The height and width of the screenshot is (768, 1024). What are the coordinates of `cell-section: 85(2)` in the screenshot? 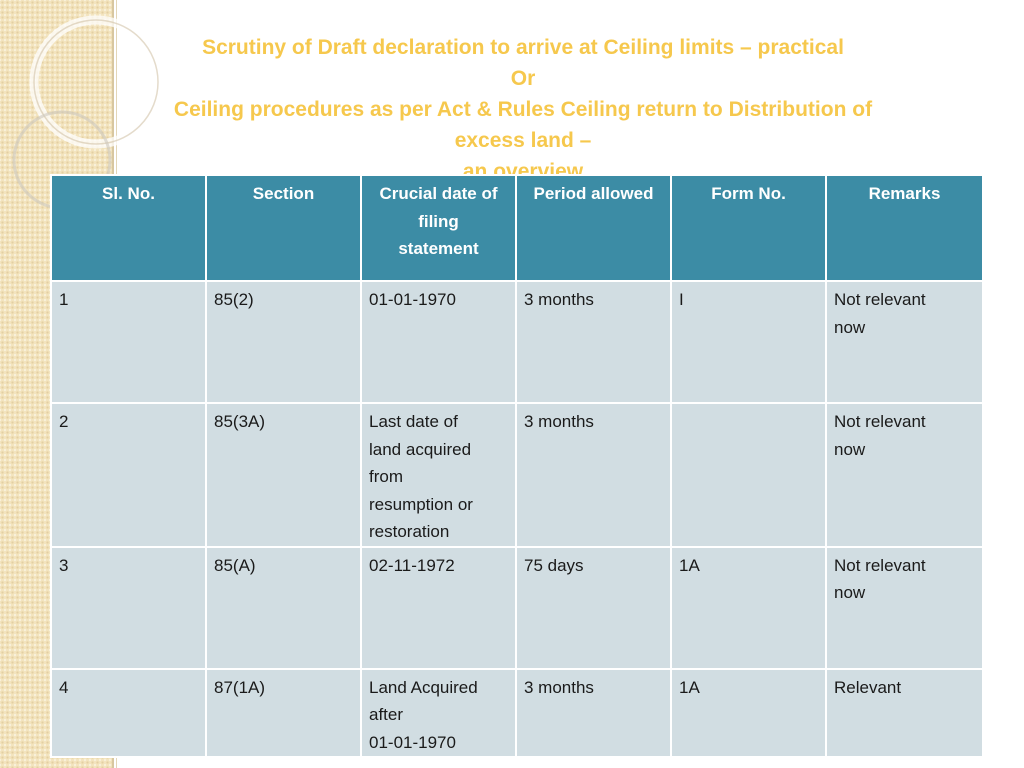 It's located at (283, 342).